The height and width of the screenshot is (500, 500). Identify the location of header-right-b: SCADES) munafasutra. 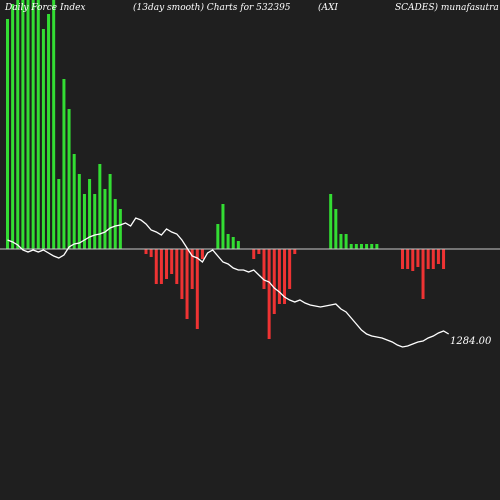
(447, 7).